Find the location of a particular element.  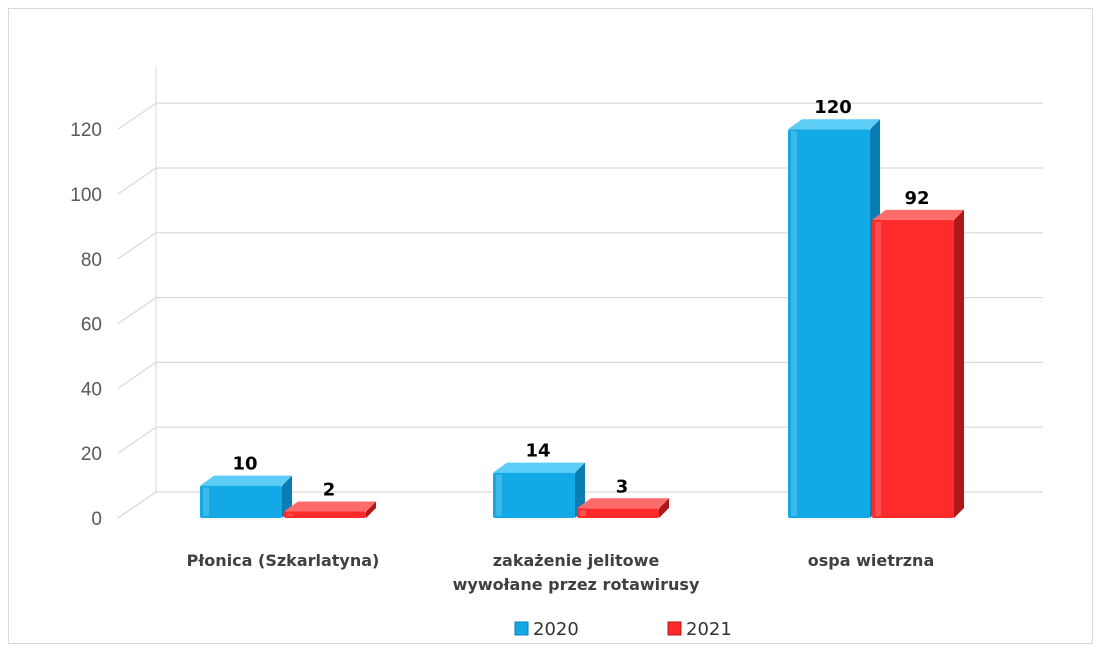

x-tick-label: zakażenie jelitowe is located at coordinates (576, 560).